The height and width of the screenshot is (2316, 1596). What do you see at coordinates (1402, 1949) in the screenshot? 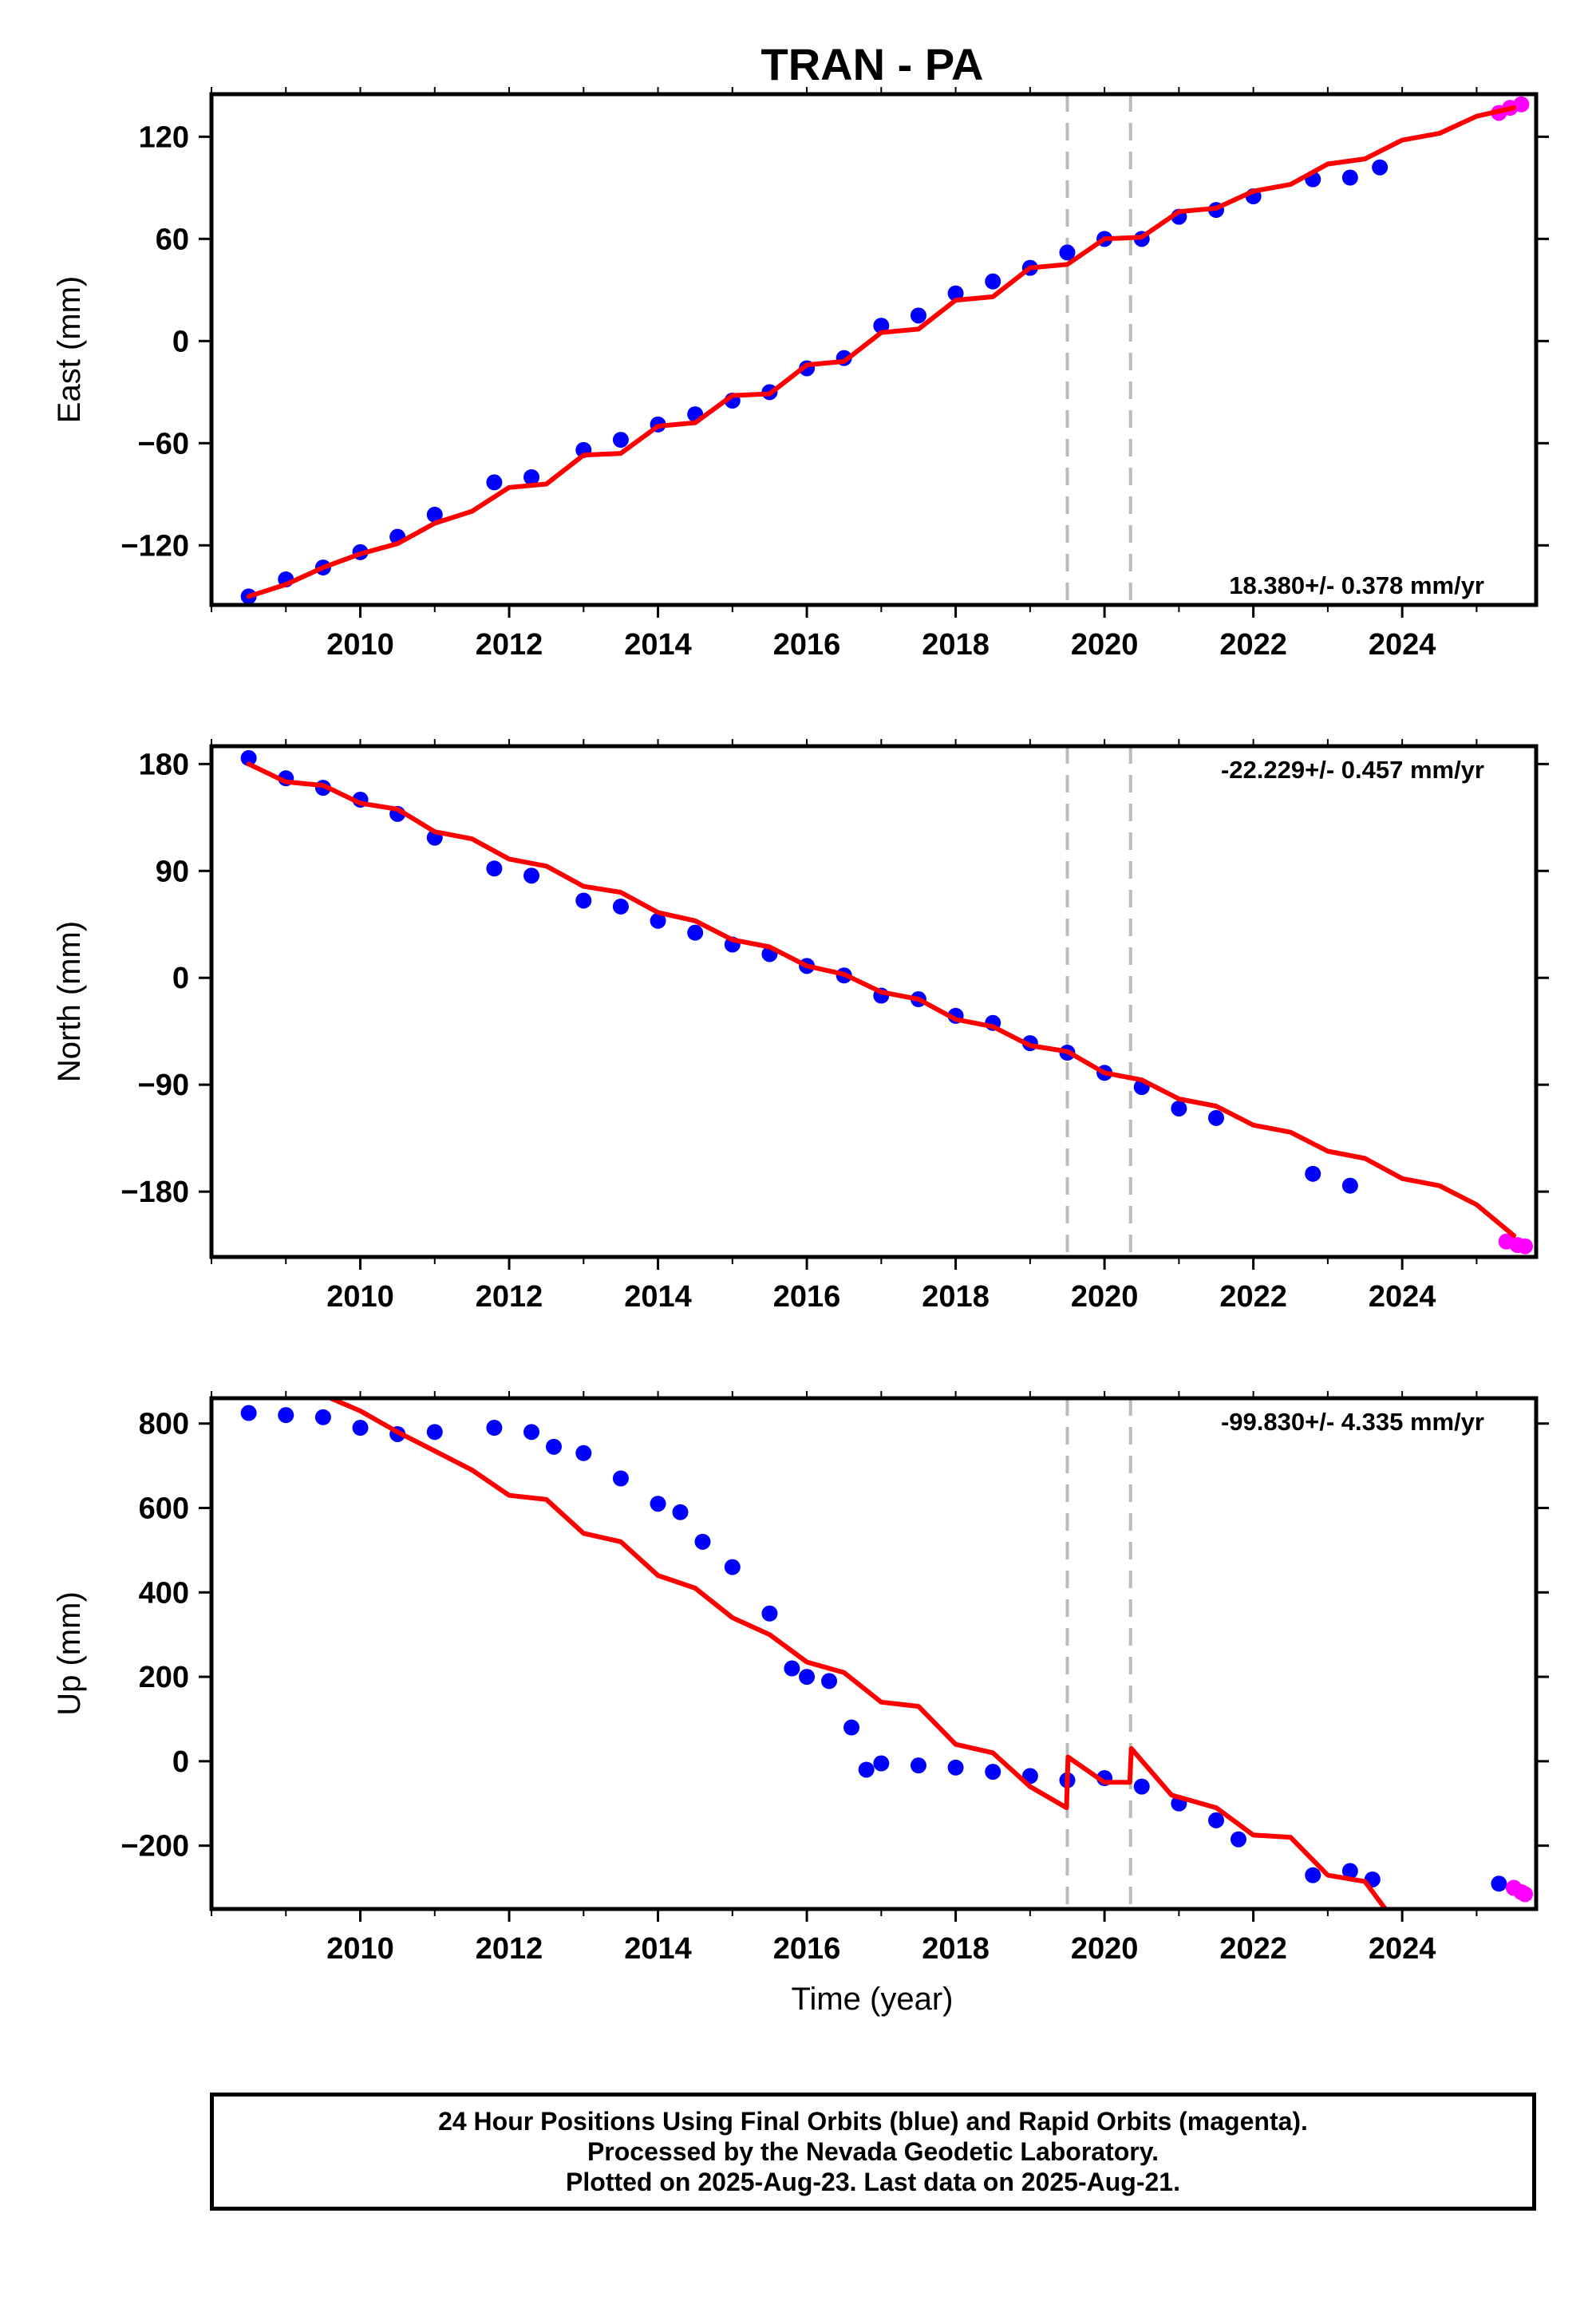
I see `up-x-tick-label: 2024` at bounding box center [1402, 1949].